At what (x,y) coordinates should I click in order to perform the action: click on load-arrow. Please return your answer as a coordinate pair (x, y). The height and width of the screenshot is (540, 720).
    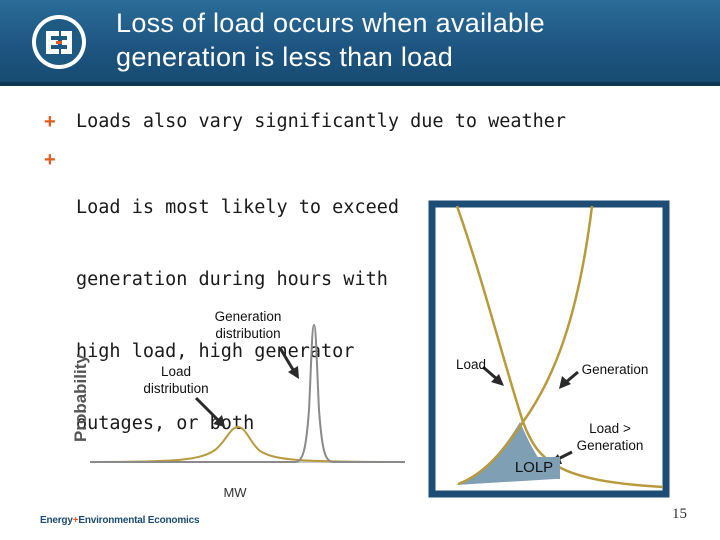
    Looking at the image, I should click on (208, 410).